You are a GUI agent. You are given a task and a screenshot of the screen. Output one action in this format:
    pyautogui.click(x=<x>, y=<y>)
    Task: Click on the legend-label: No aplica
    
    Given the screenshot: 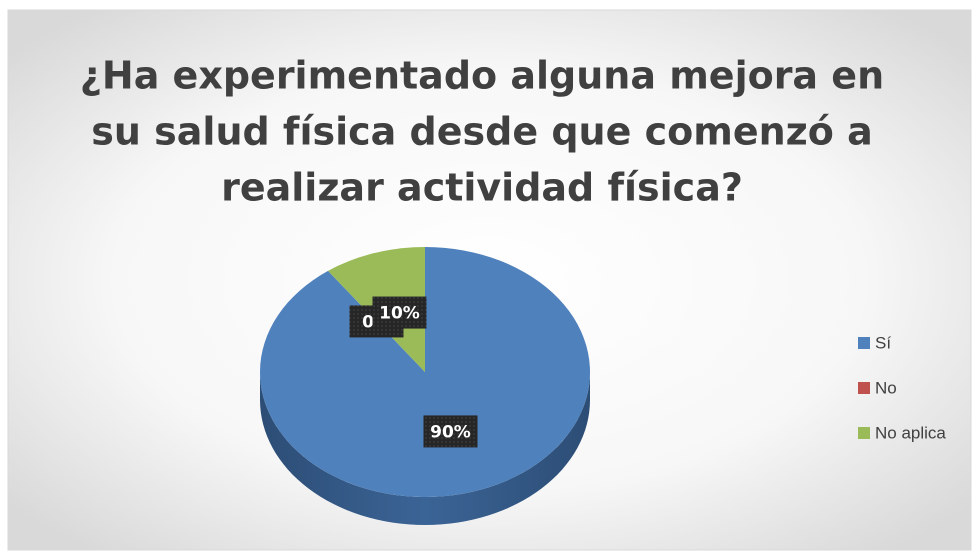 What is the action you would take?
    pyautogui.click(x=910, y=432)
    